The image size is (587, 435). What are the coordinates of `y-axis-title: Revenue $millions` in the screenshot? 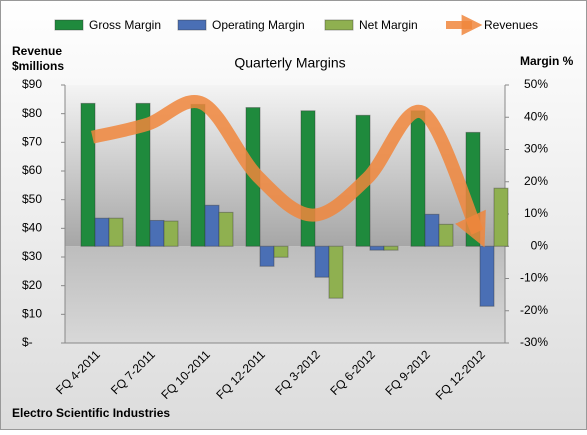 It's located at (38, 58).